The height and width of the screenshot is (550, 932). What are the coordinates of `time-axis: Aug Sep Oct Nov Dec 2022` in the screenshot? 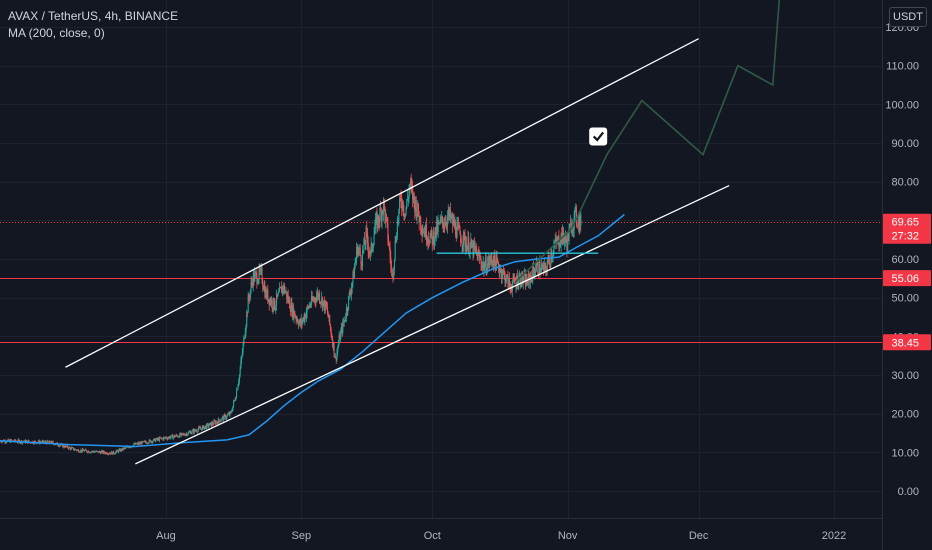 It's located at (441, 530).